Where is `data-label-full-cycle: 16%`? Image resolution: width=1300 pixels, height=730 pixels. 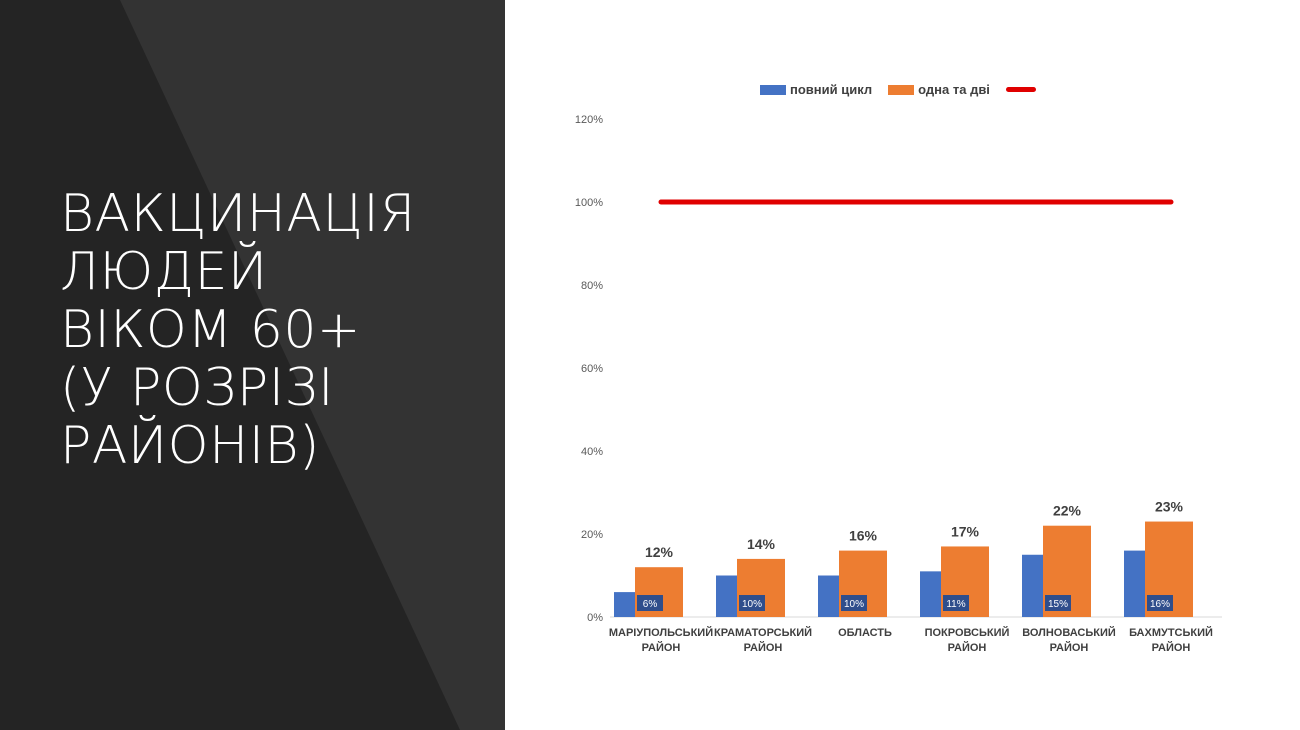 data-label-full-cycle: 16% is located at coordinates (1160, 604).